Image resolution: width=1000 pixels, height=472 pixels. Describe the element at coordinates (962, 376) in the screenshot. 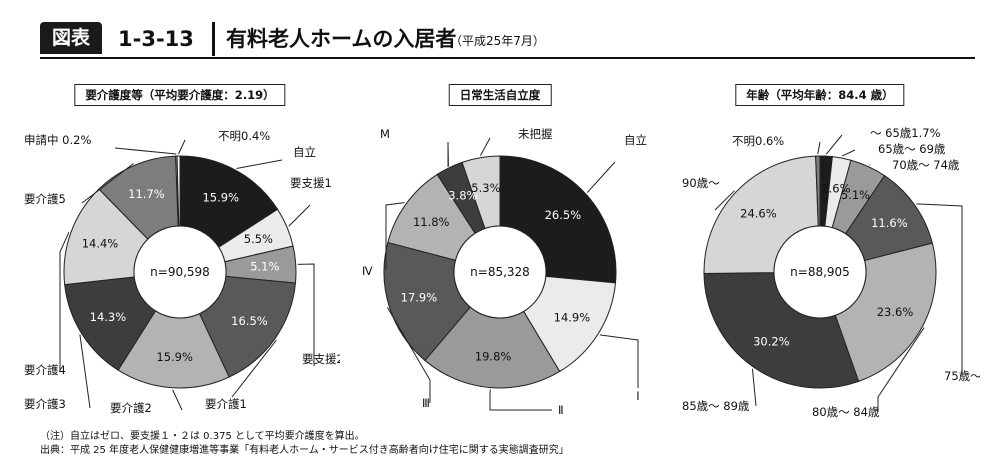

I see `age-category-label-3: 75歳～ 79歳` at that location.